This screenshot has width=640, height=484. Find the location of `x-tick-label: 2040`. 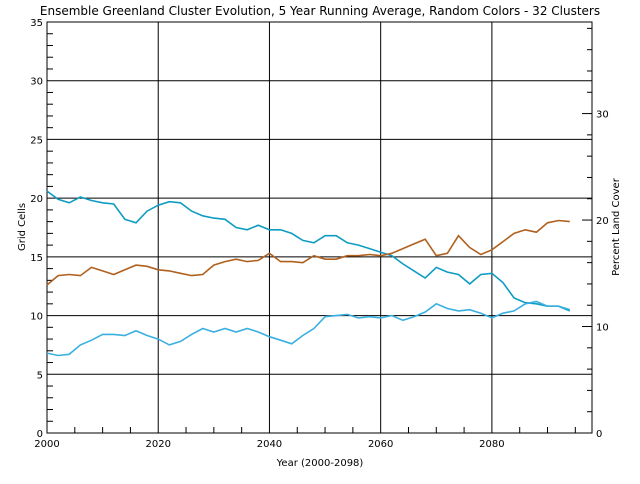

x-tick-label: 2040 is located at coordinates (269, 444).